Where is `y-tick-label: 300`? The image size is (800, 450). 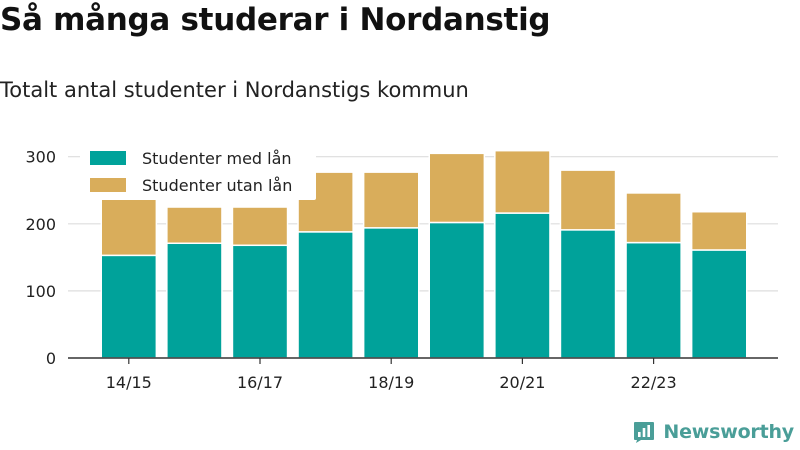
y-tick-label: 300 is located at coordinates (40, 157).